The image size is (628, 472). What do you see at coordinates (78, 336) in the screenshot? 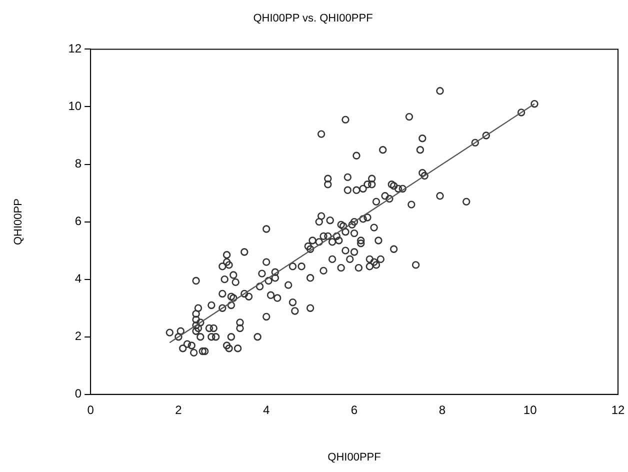
I see `y-tick-label: 2` at bounding box center [78, 336].